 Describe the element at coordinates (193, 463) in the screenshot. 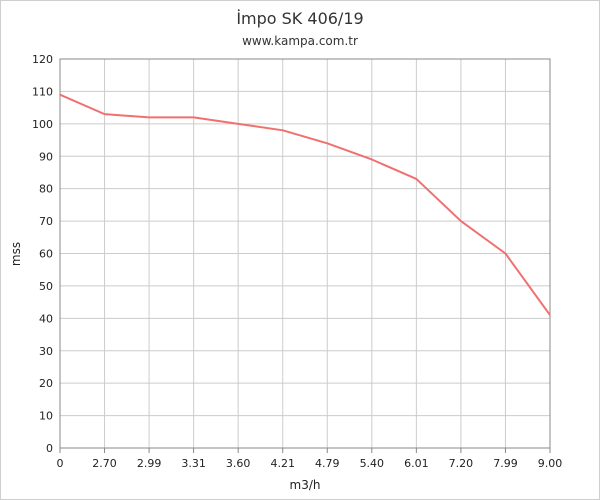

I see `x-tick-label: 3.31` at that location.